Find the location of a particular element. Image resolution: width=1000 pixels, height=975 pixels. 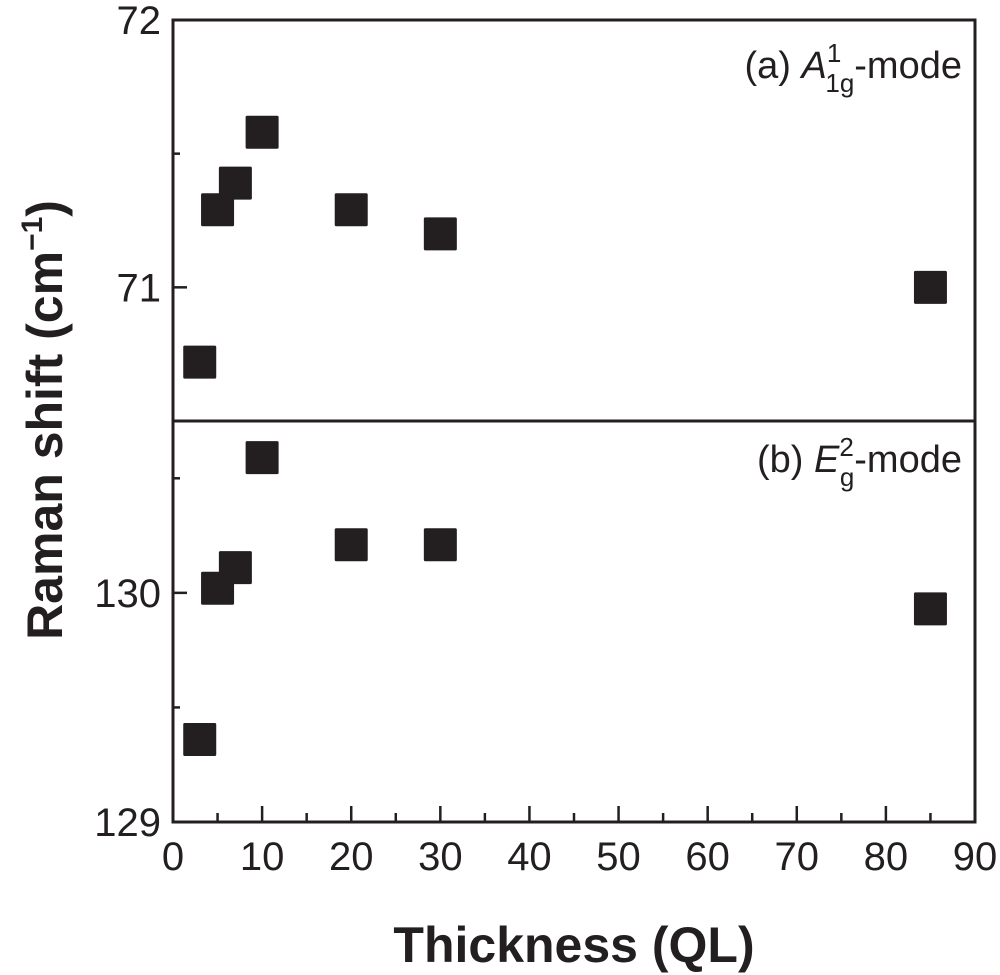

x-tick-label: 90 is located at coordinates (975, 857).